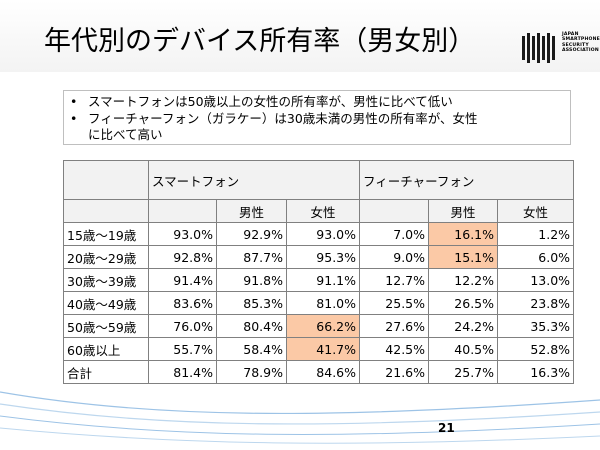  I want to click on table-cell: 15.1%, so click(463, 257).